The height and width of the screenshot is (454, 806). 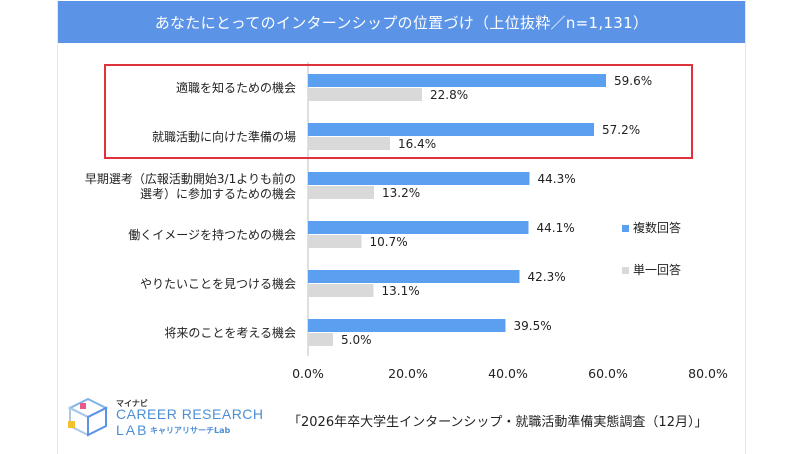 I want to click on x-tick-label: 60.0%, so click(x=608, y=373).